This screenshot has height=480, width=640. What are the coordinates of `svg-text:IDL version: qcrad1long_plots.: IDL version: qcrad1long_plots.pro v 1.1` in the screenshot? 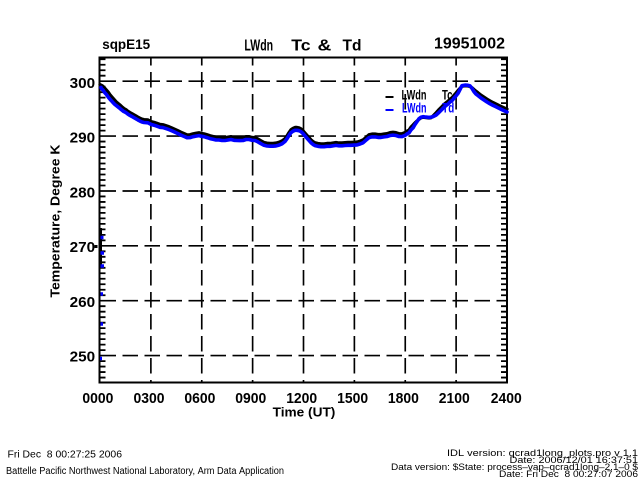 It's located at (542, 453).